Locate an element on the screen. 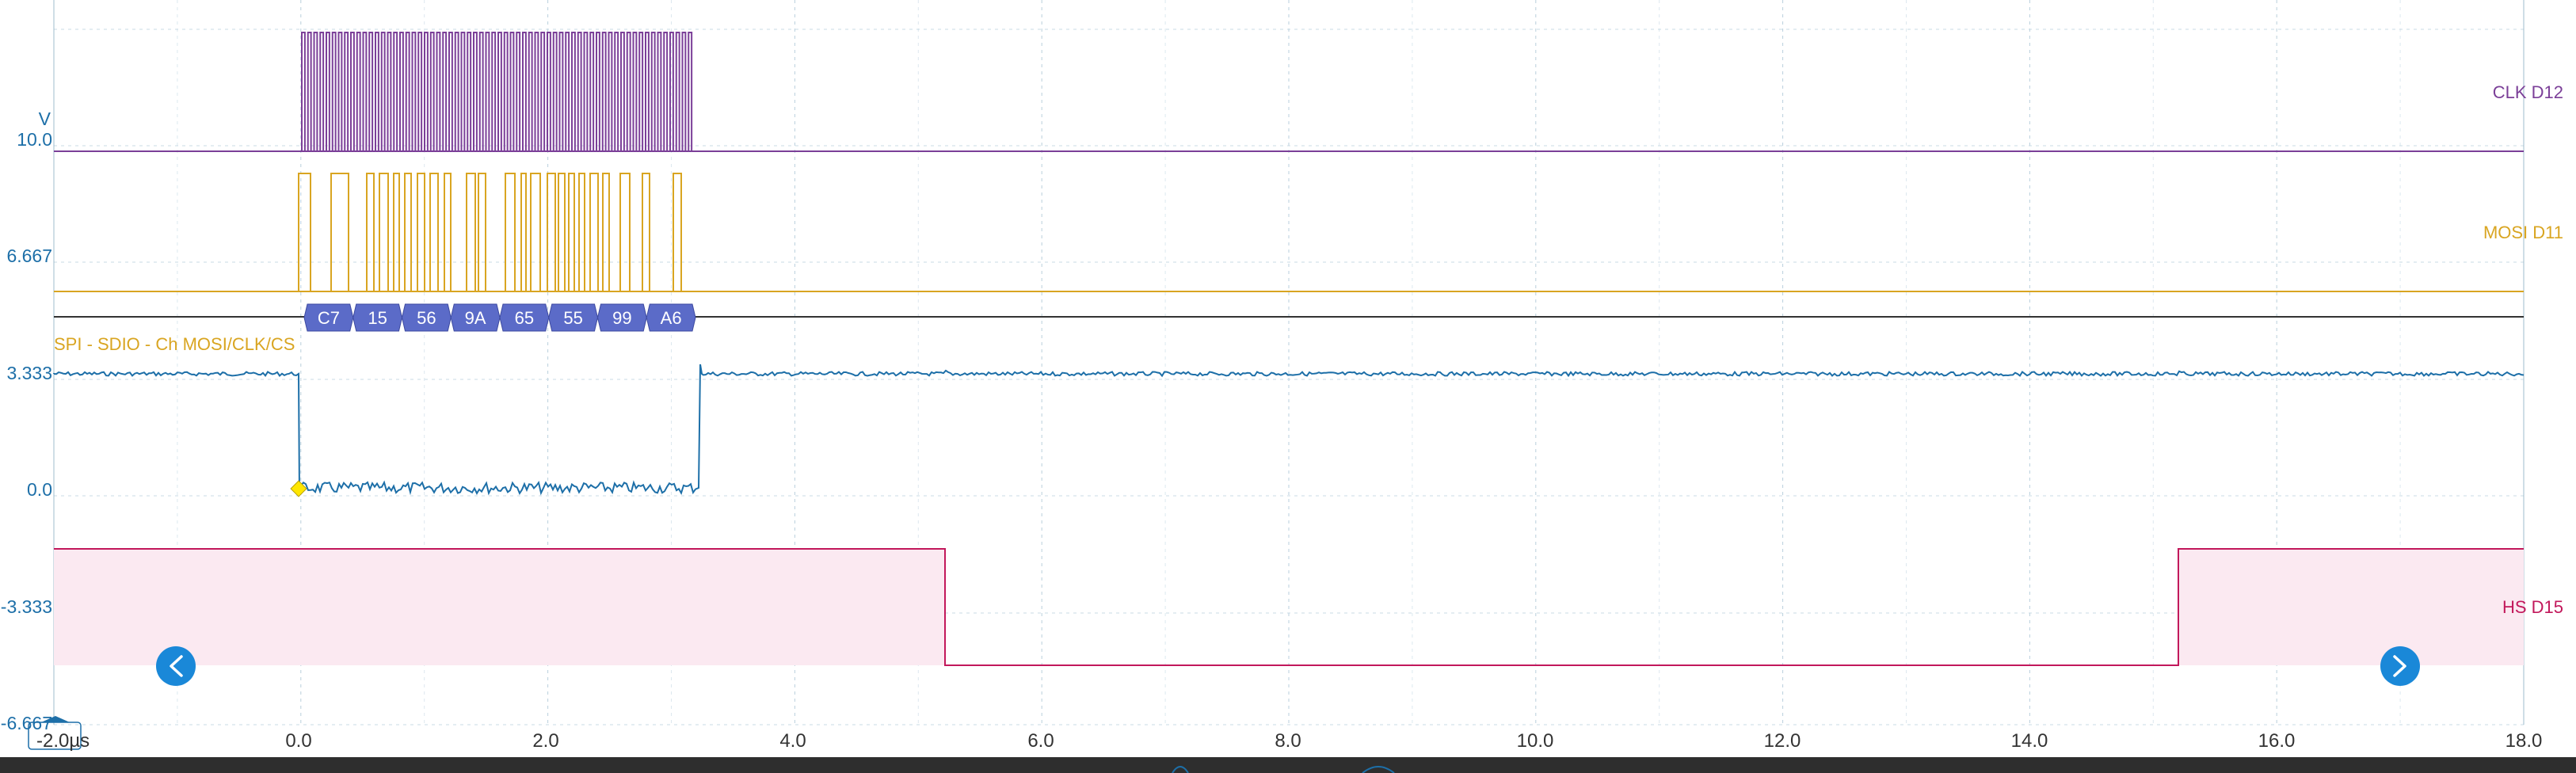 The width and height of the screenshot is (2576, 773). x-tick-label: 14.0 is located at coordinates (2029, 741).